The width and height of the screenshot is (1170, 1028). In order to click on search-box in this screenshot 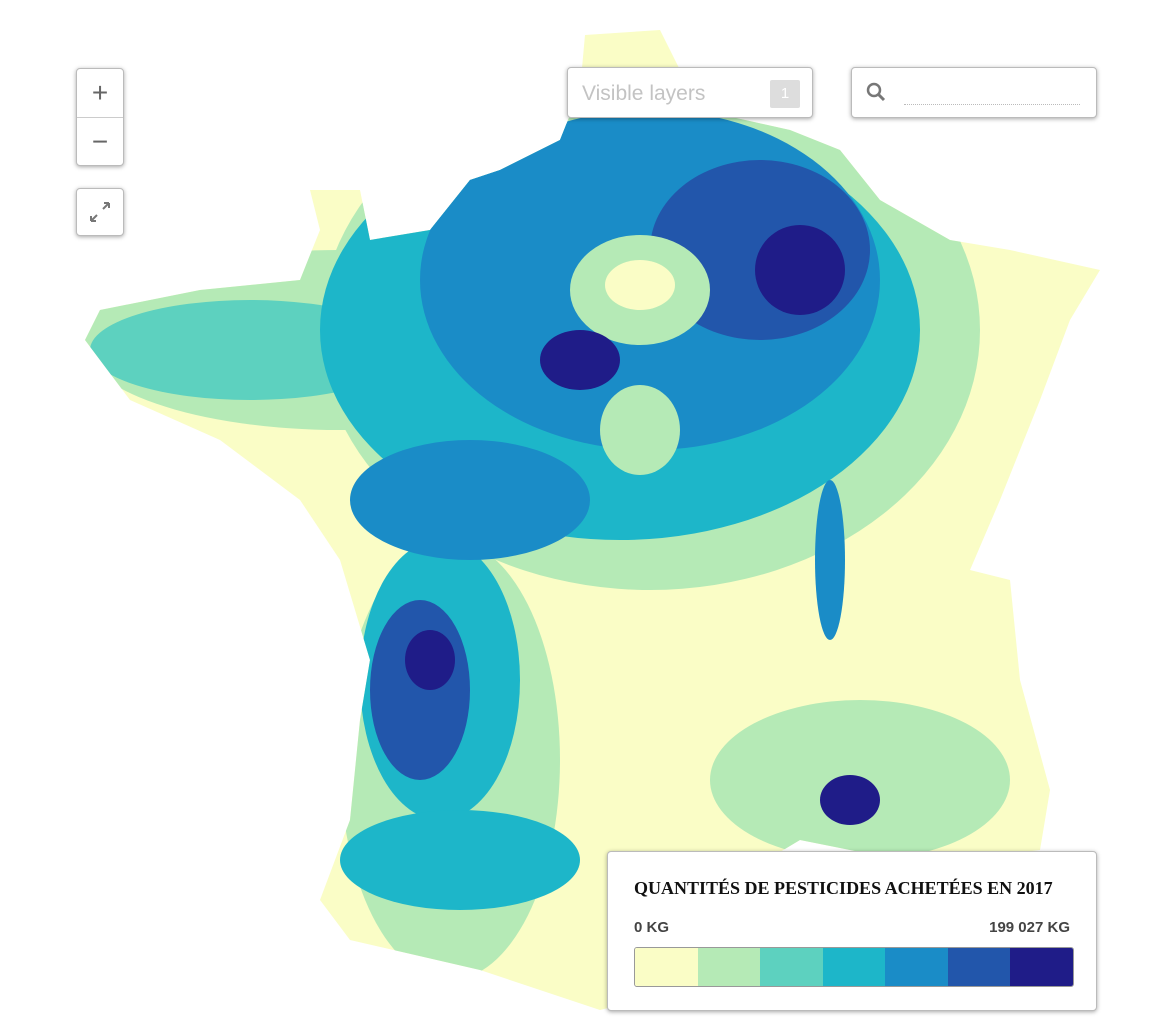, I will do `click(974, 92)`.